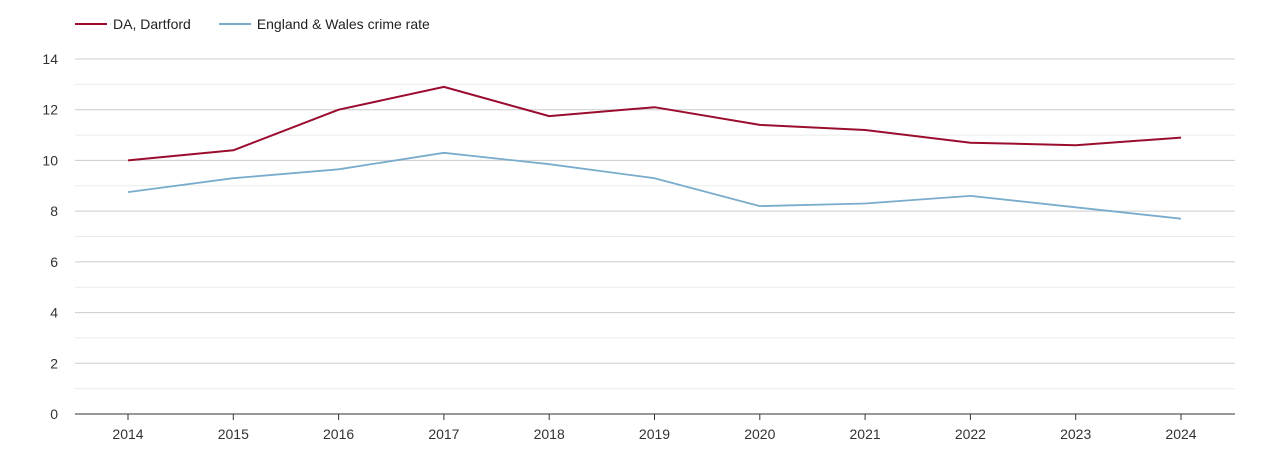  Describe the element at coordinates (54, 363) in the screenshot. I see `y-tick-label: 2` at that location.